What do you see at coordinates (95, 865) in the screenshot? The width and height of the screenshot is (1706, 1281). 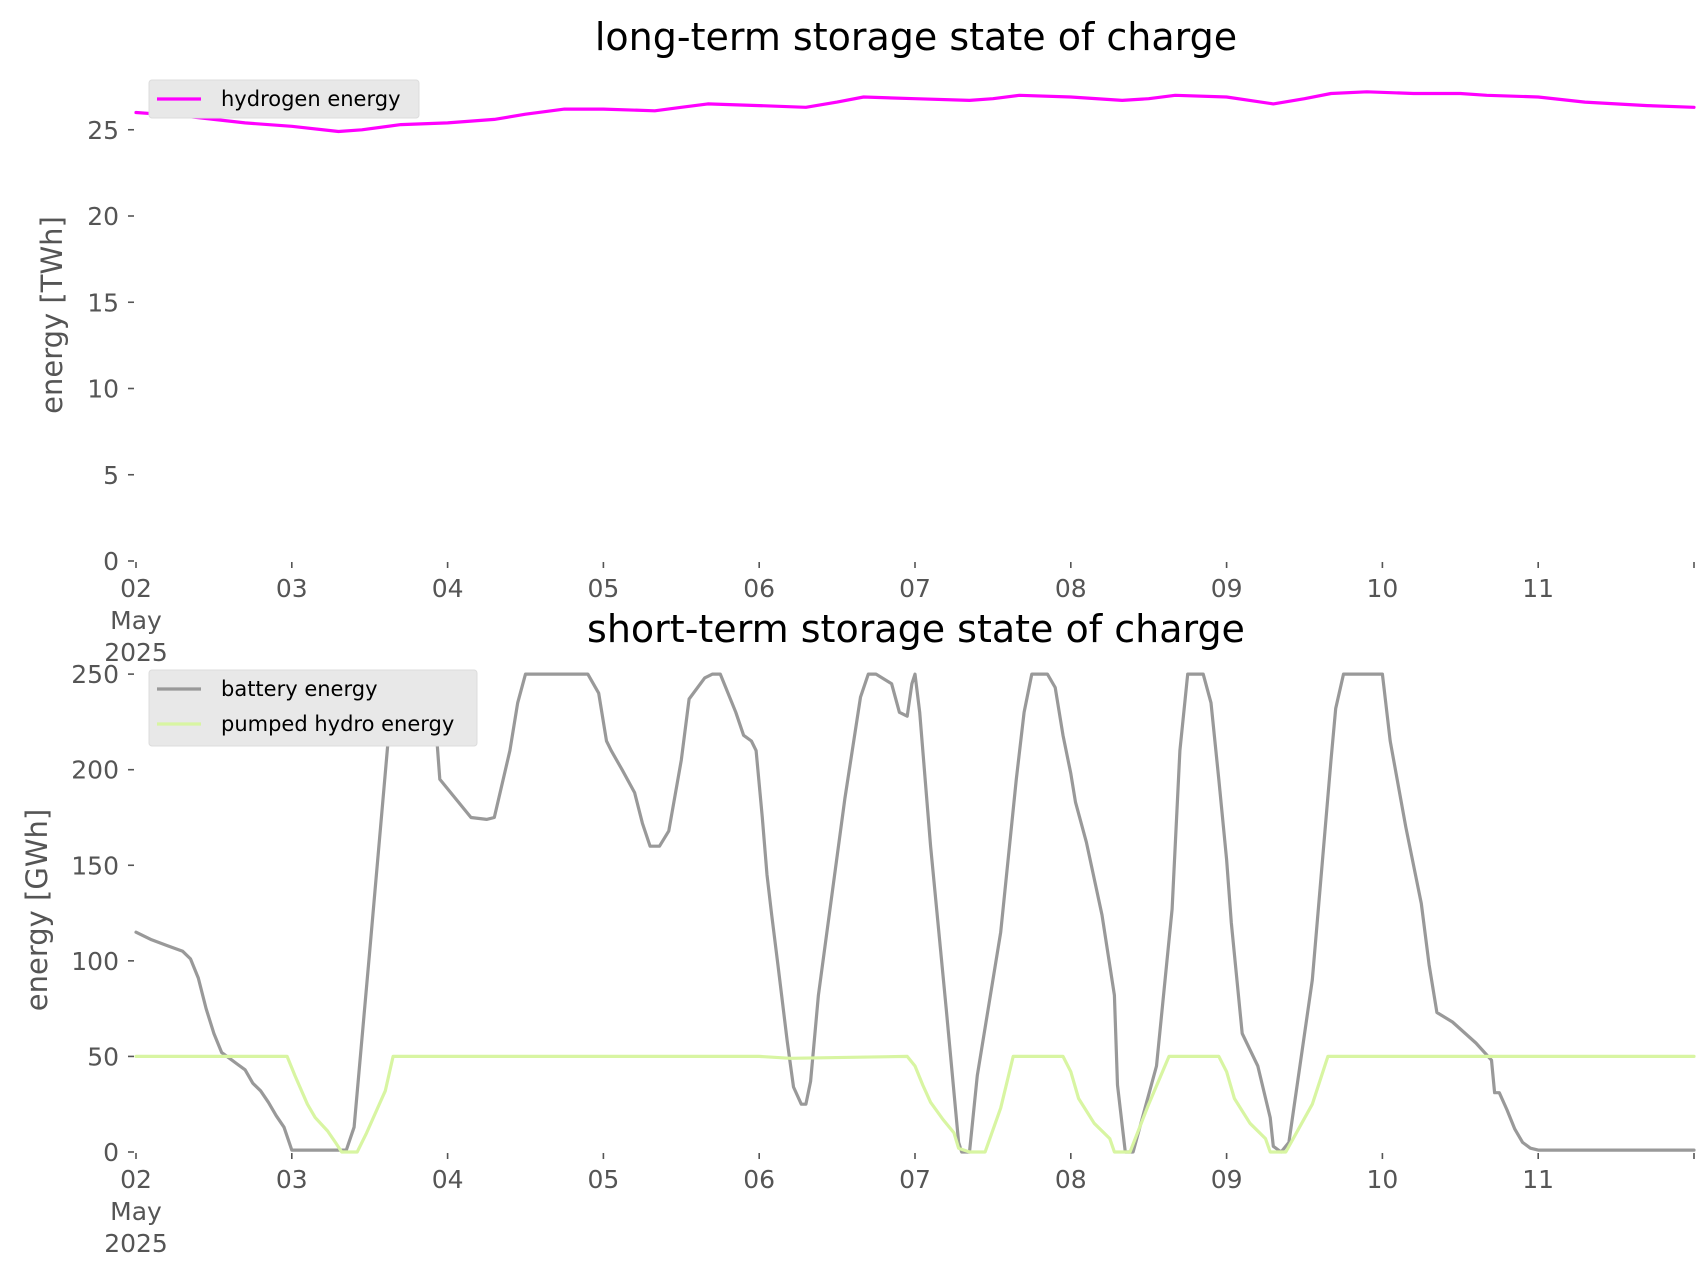 I see `y-tick-label: 150` at bounding box center [95, 865].